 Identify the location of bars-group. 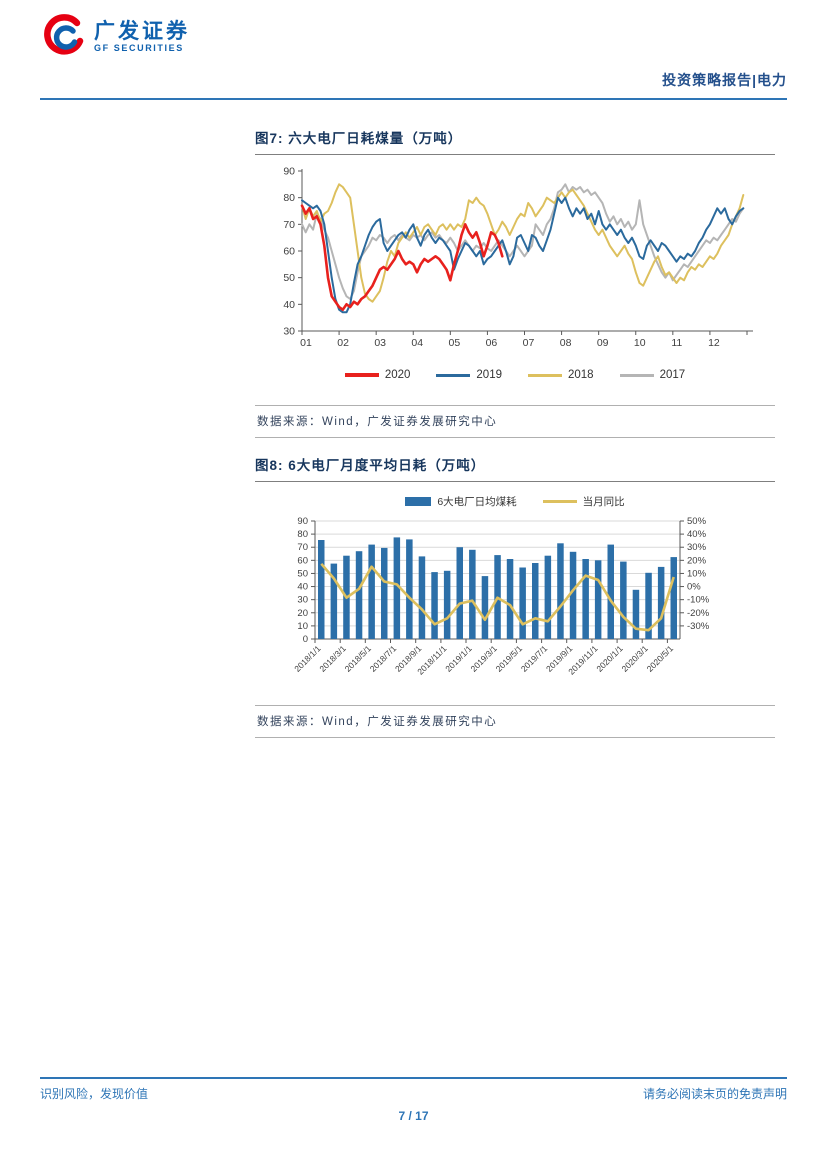
(497, 588).